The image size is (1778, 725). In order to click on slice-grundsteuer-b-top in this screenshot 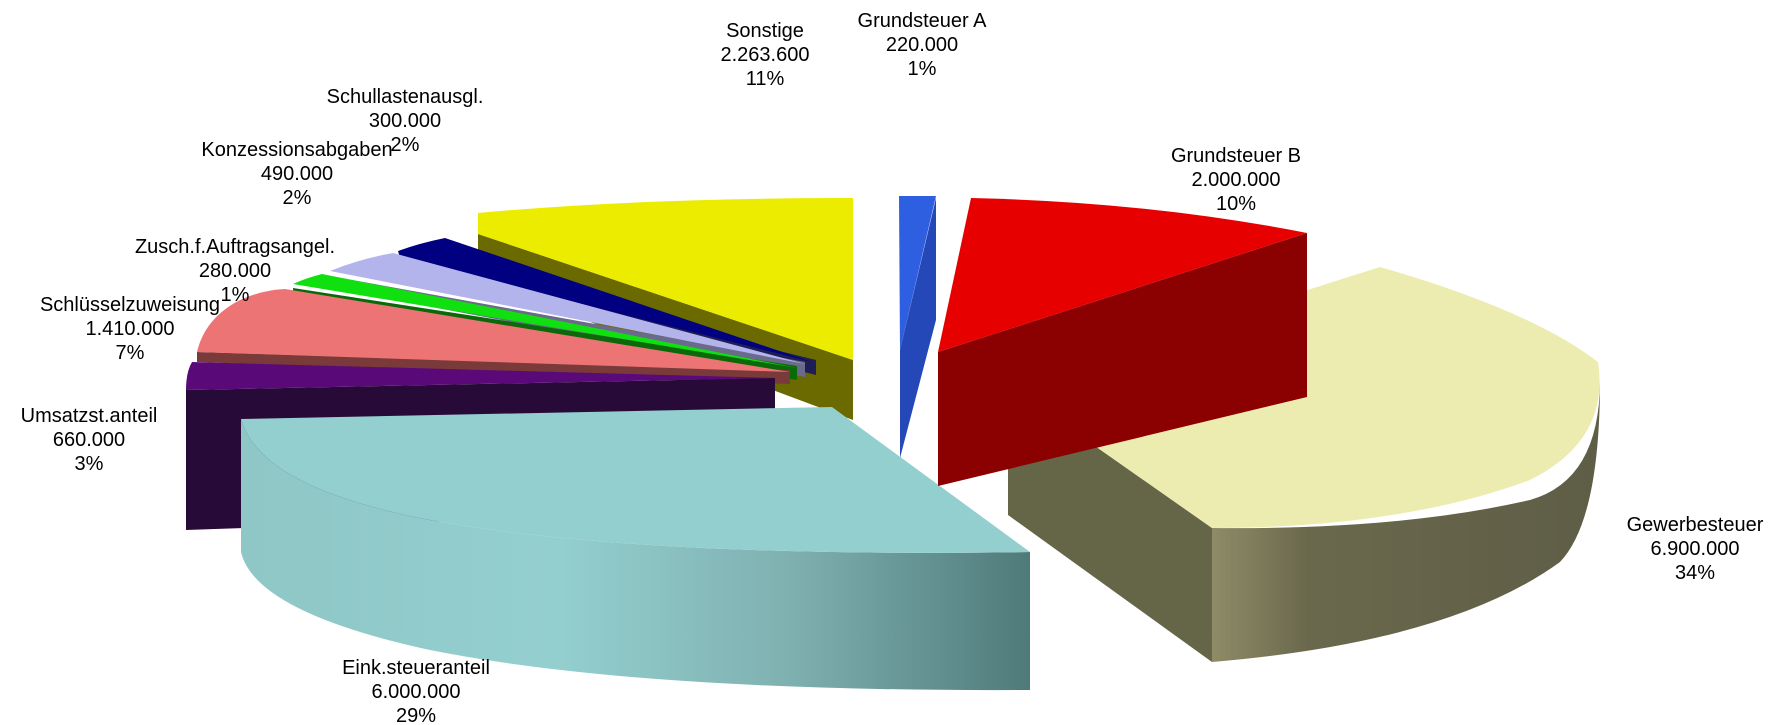, I will do `click(1122, 275)`.